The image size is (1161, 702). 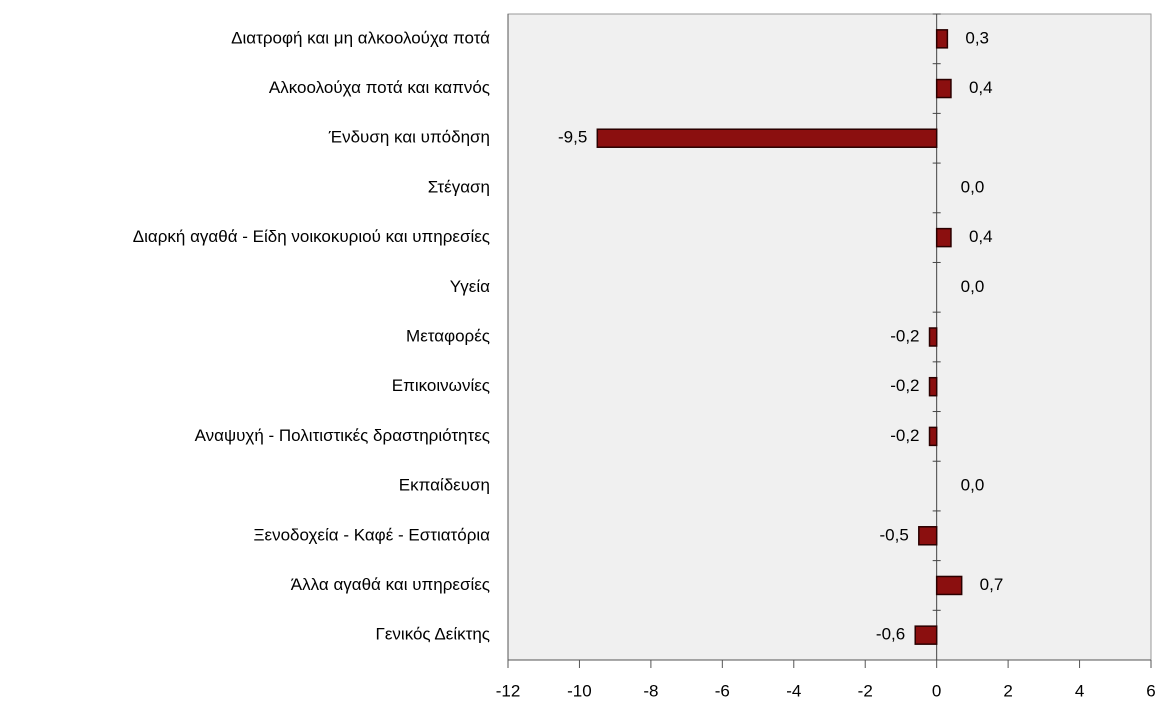 I want to click on category-label: Επικοινωνίες, so click(x=441, y=385).